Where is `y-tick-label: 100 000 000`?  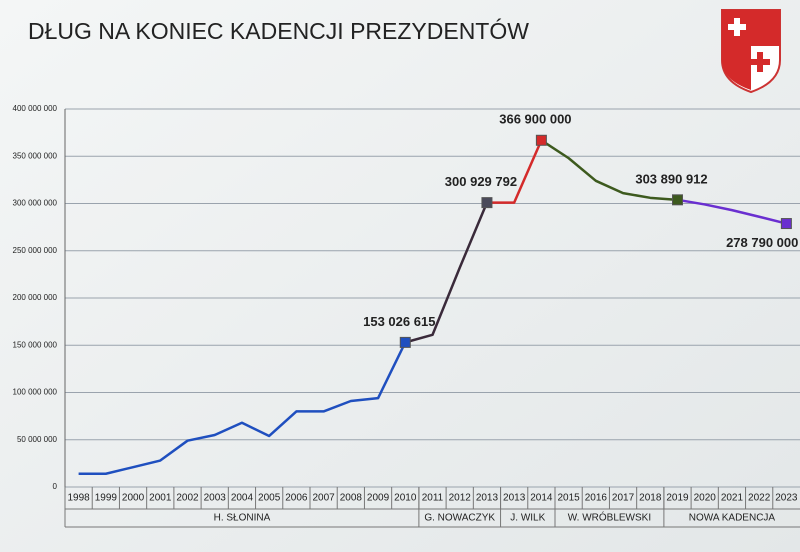
y-tick-label: 100 000 000 is located at coordinates (35, 392).